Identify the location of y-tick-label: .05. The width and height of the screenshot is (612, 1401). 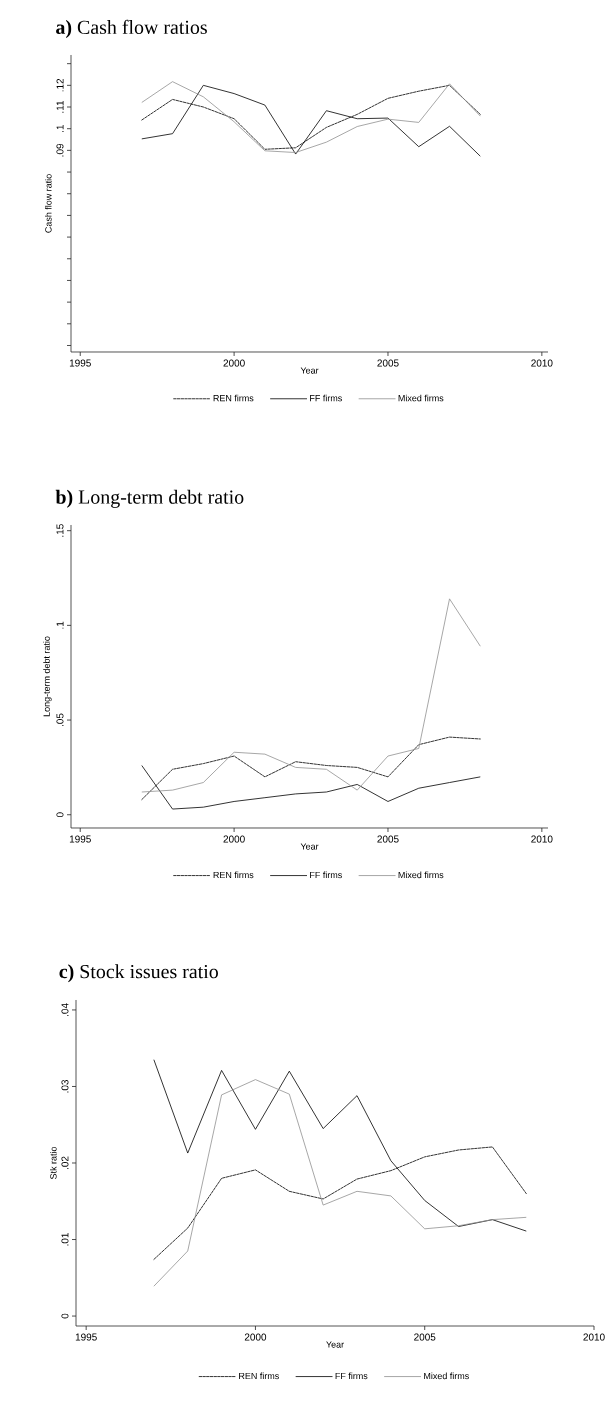
(60, 720).